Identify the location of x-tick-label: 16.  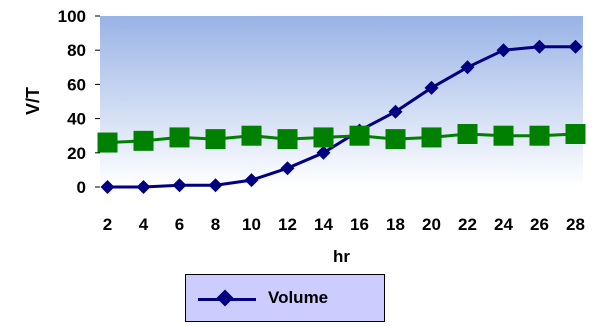
(359, 224).